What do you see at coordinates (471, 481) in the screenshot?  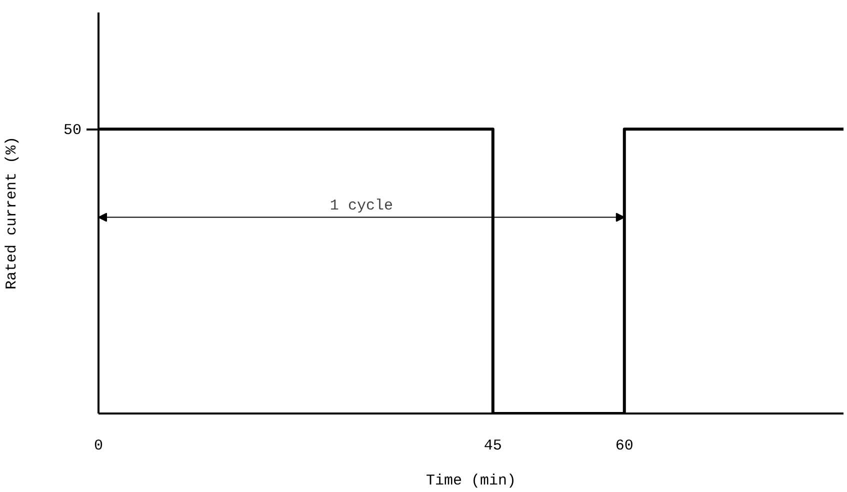 I see `x-axis-title: Time (min)` at bounding box center [471, 481].